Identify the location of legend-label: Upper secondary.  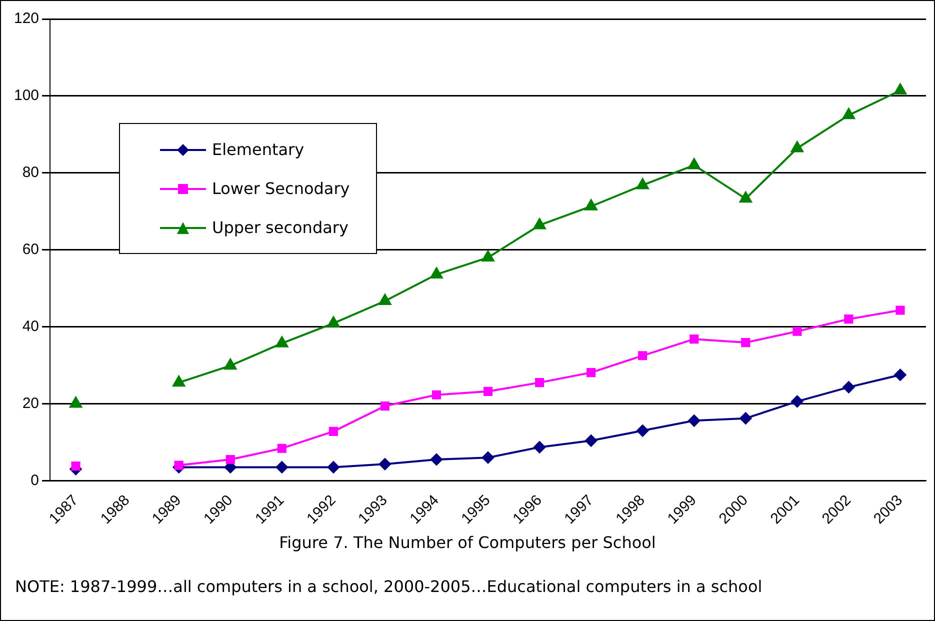
(280, 227).